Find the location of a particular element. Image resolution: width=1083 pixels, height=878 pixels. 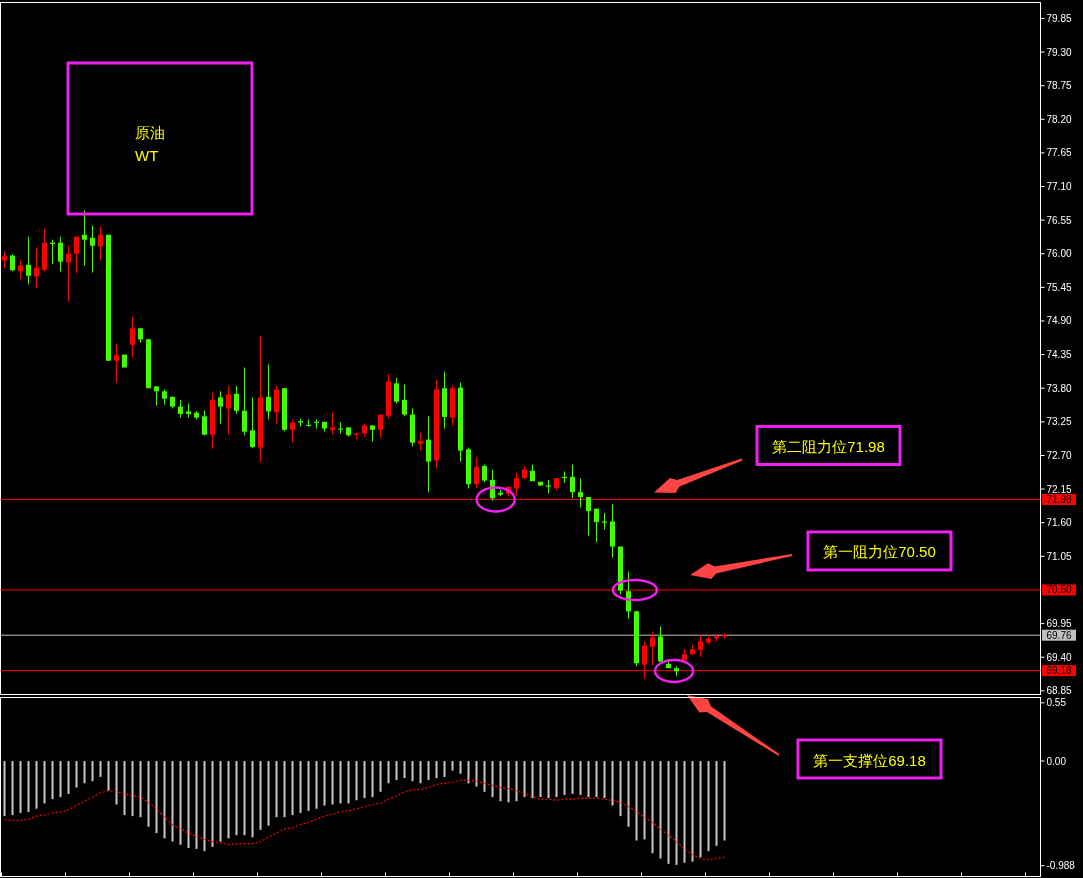

annotation: 第一阻力位70.50 is located at coordinates (879, 552).